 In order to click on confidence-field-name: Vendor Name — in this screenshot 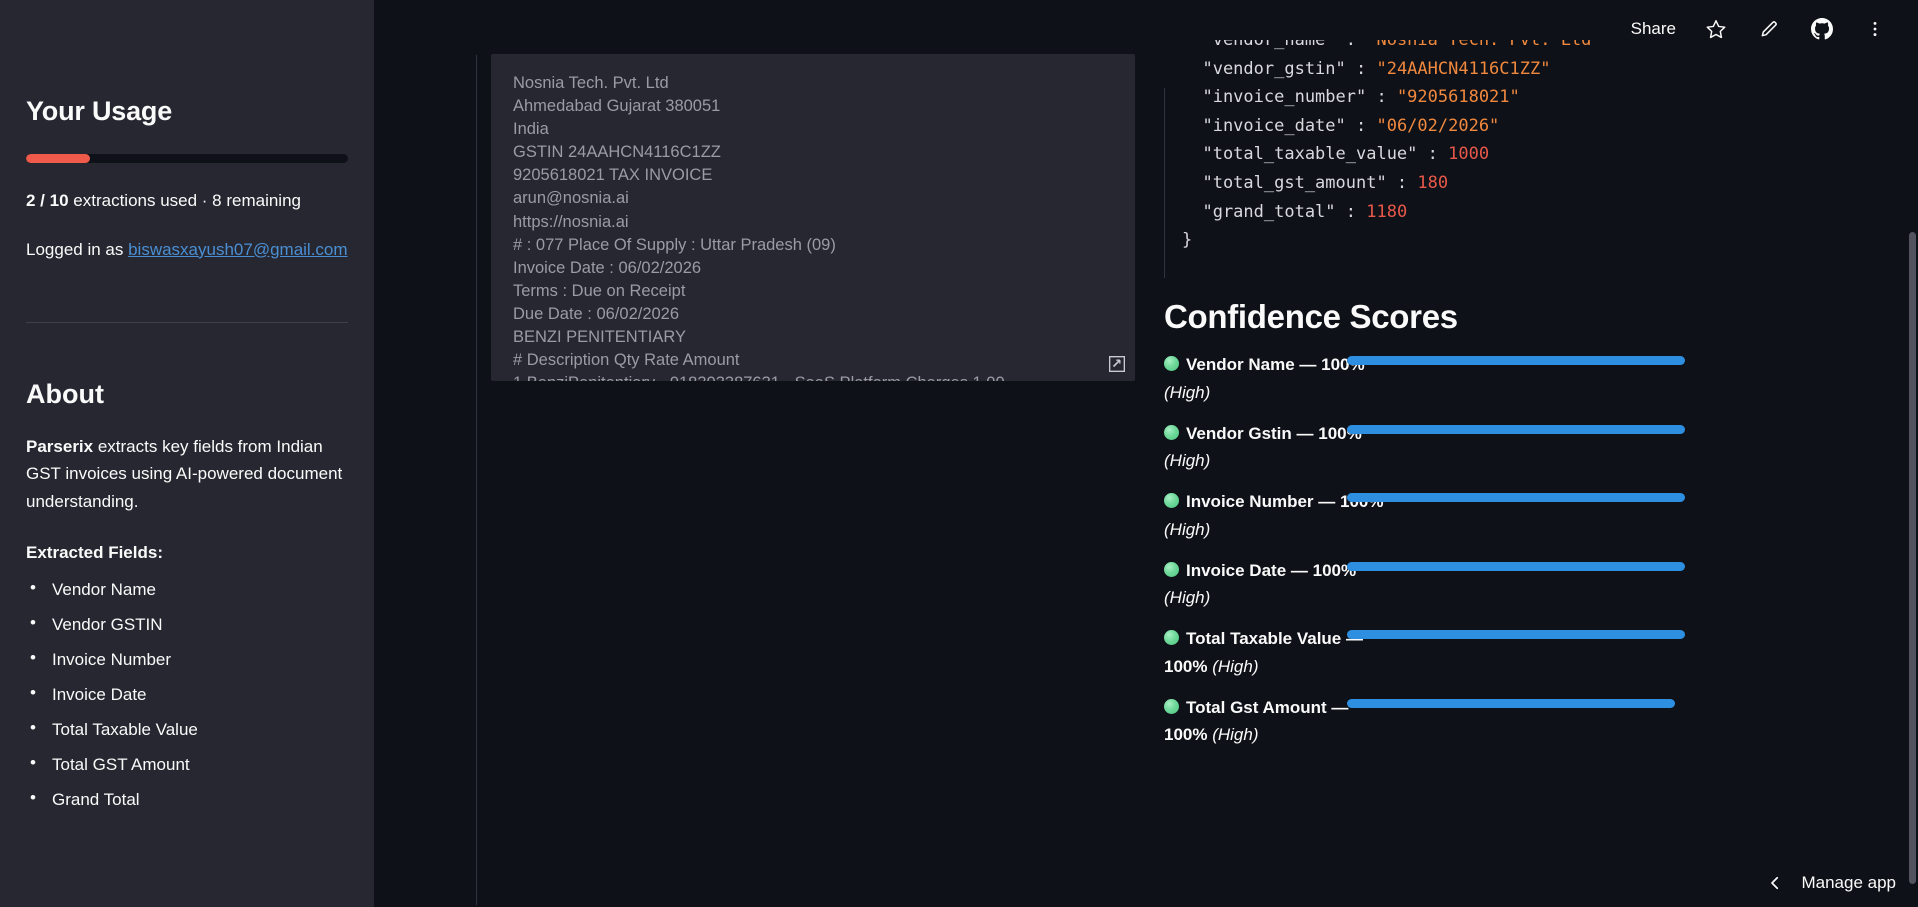, I will do `click(1254, 364)`.